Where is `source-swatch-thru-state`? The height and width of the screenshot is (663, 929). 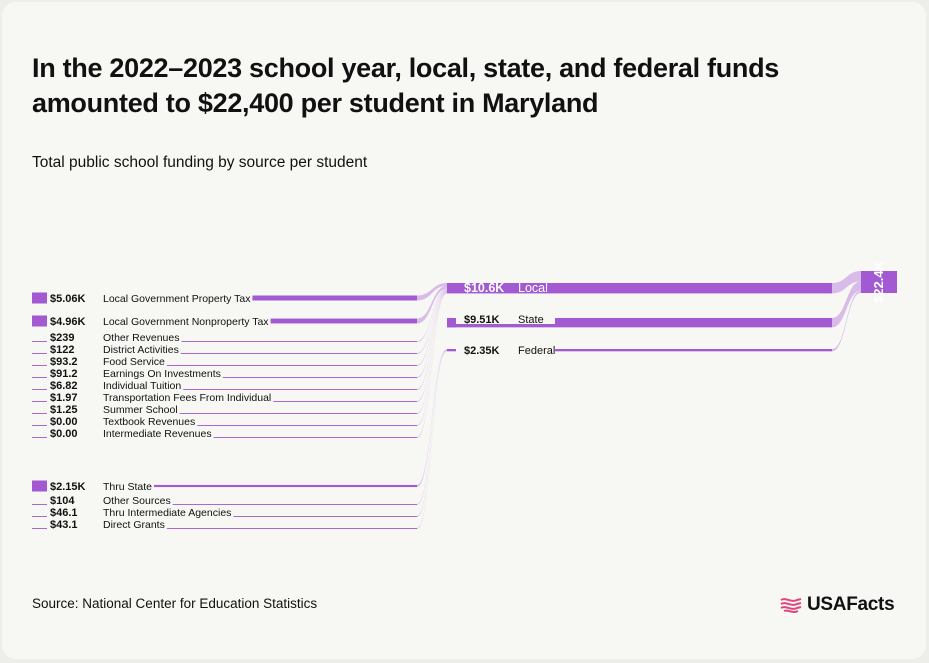
source-swatch-thru-state is located at coordinates (39, 486).